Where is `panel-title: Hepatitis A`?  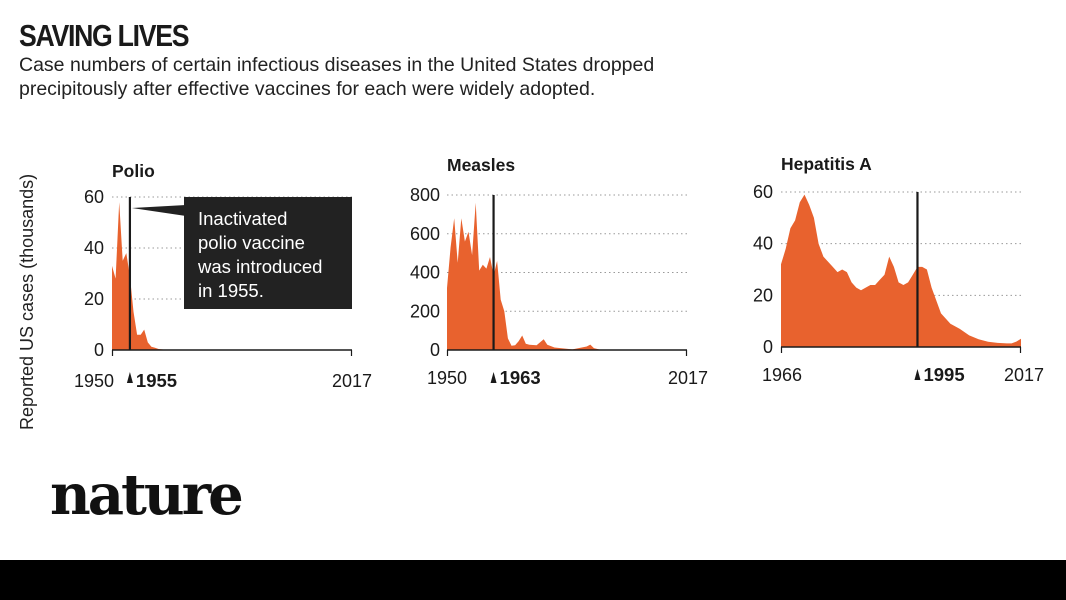 panel-title: Hepatitis A is located at coordinates (826, 164).